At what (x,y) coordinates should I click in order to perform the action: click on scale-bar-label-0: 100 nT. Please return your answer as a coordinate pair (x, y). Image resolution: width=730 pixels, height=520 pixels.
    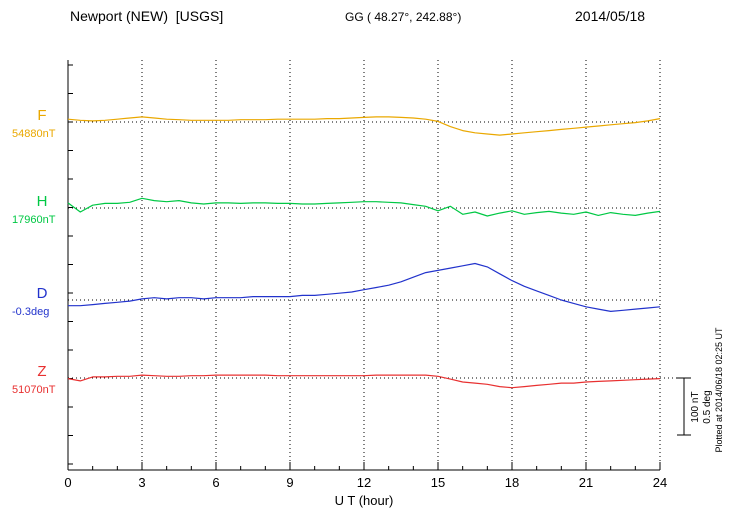
    Looking at the image, I should click on (695, 406).